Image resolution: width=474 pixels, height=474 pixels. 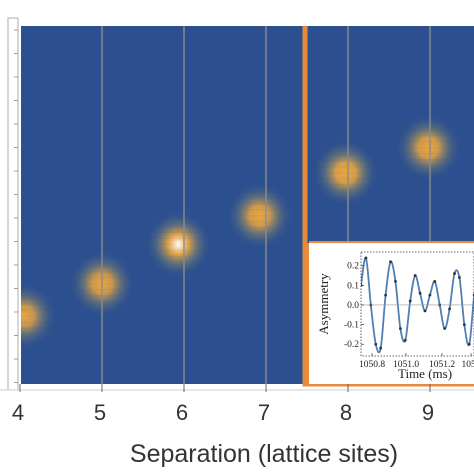 What do you see at coordinates (353, 286) in the screenshot?
I see `inset-y-tick-label: 0.1` at bounding box center [353, 286].